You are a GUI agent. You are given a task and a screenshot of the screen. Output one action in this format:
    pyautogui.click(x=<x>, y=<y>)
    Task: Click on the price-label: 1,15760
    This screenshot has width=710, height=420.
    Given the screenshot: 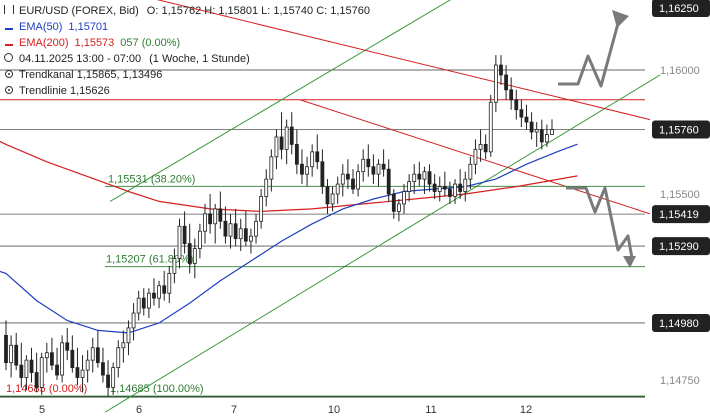 What is the action you would take?
    pyautogui.click(x=681, y=129)
    